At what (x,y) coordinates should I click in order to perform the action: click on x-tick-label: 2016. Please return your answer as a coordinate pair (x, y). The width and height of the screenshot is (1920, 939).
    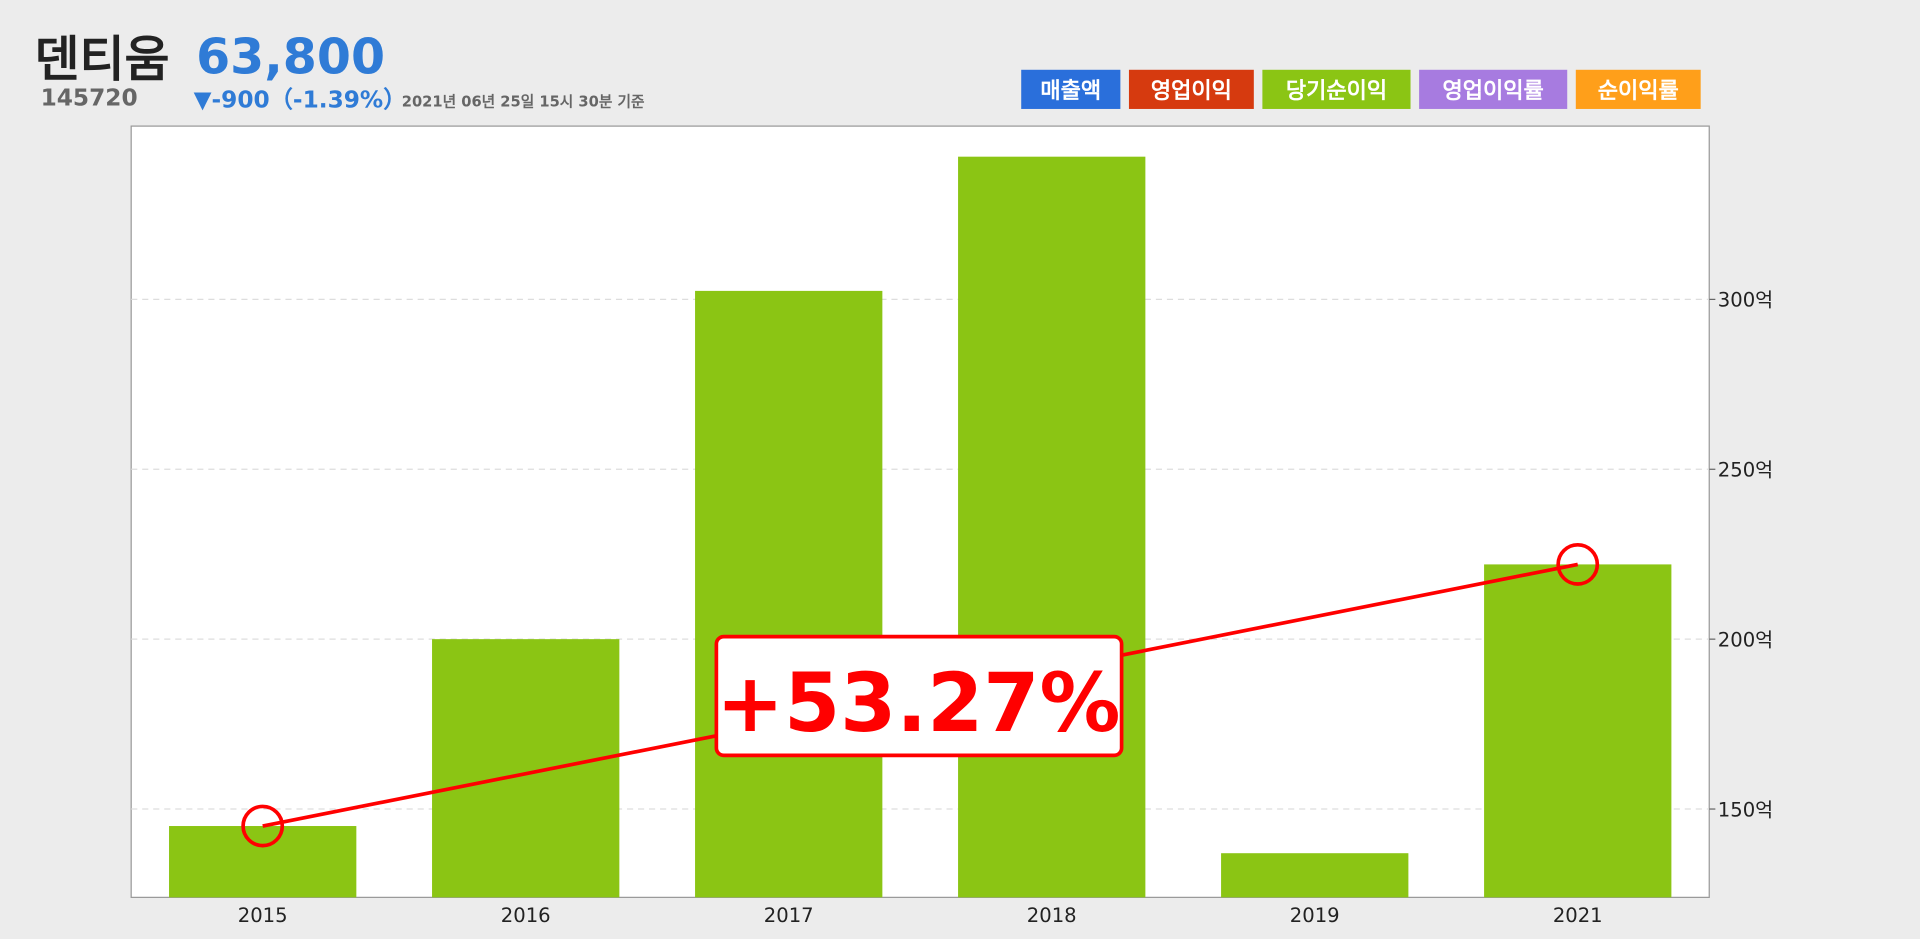
    Looking at the image, I should click on (526, 915).